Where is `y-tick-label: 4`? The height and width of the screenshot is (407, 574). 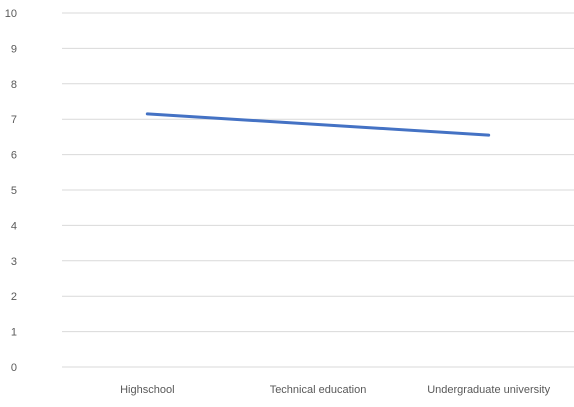
y-tick-label: 4 is located at coordinates (14, 226).